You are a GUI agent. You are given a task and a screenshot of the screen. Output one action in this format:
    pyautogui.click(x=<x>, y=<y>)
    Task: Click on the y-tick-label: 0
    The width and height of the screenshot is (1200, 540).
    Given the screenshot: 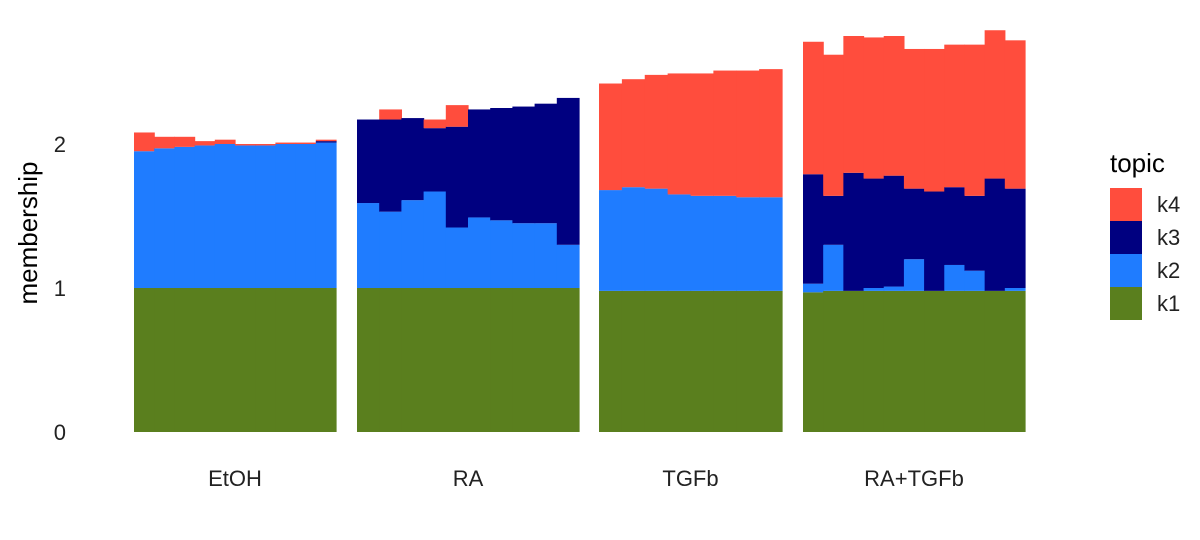 What is the action you would take?
    pyautogui.click(x=60, y=432)
    